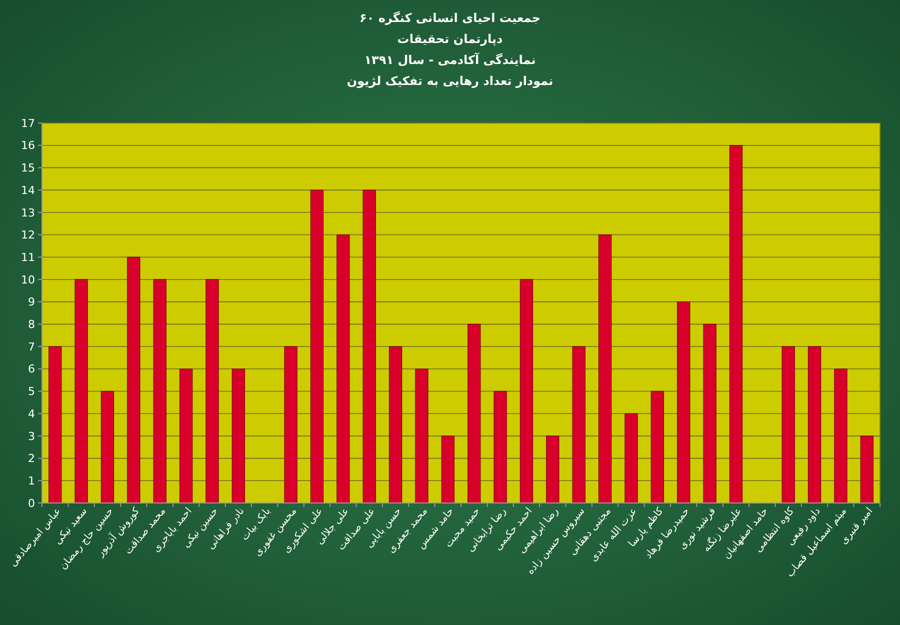  Describe the element at coordinates (28, 168) in the screenshot. I see `y-tick-label: 15` at that location.